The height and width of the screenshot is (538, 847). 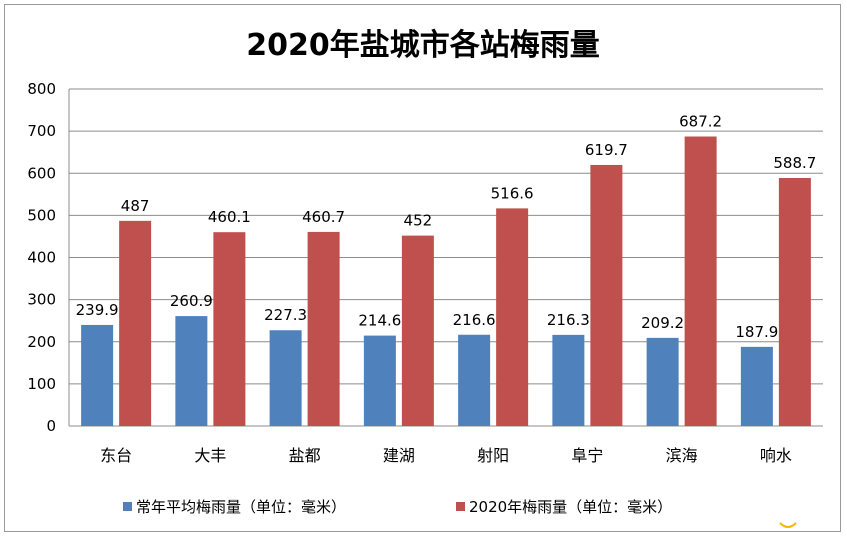 I want to click on data-label: 687.2, so click(x=700, y=122).